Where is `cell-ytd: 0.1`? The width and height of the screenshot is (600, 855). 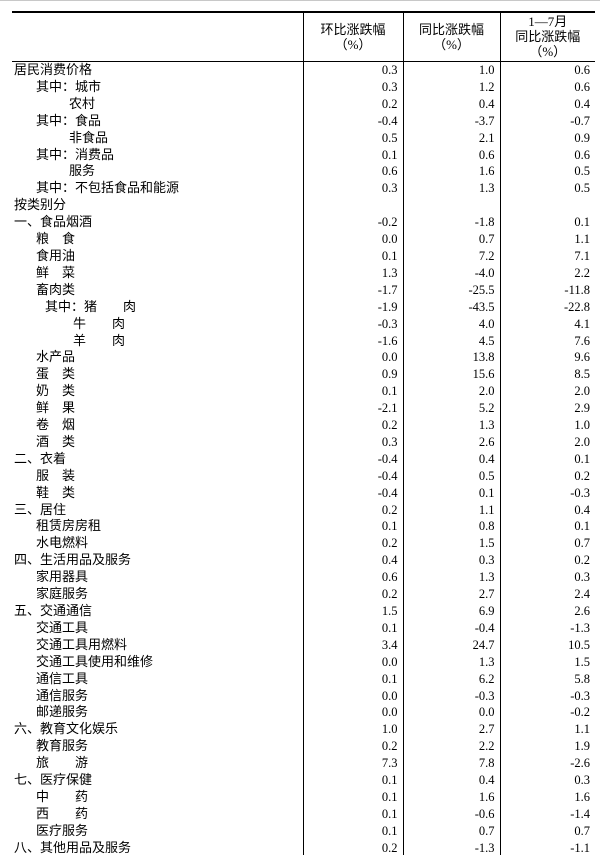
cell-ytd: 0.1 is located at coordinates (547, 223).